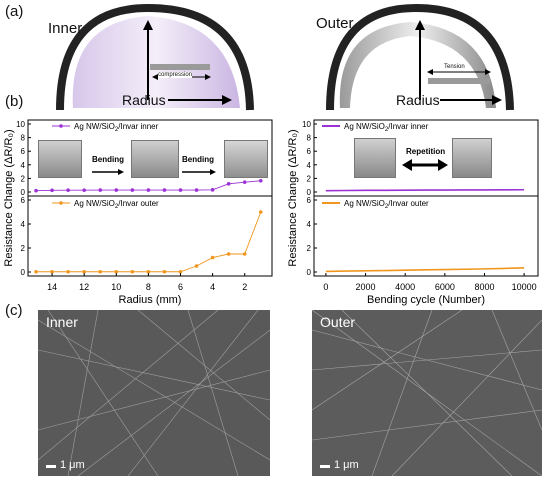 Image resolution: width=550 pixels, height=482 pixels. I want to click on inner-arch, so click(155, 57).